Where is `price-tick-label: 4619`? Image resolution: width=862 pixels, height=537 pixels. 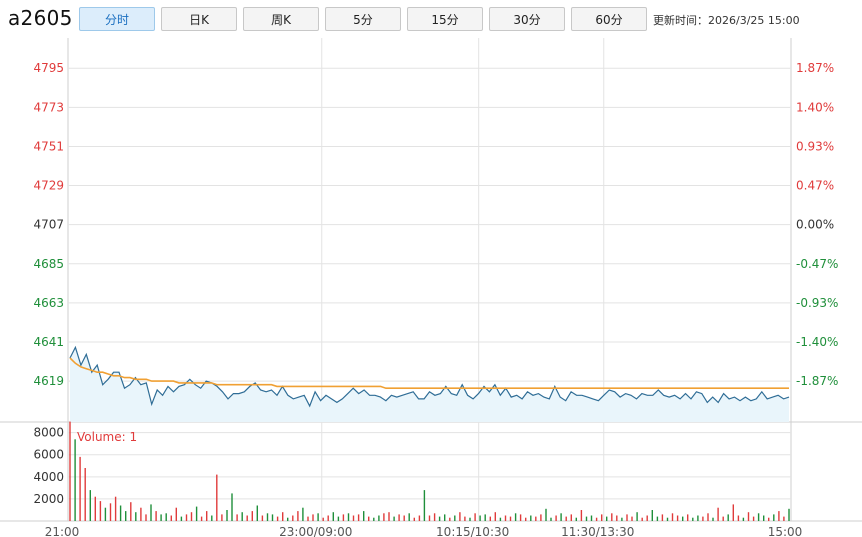
price-tick-label: 4619 is located at coordinates (48, 381).